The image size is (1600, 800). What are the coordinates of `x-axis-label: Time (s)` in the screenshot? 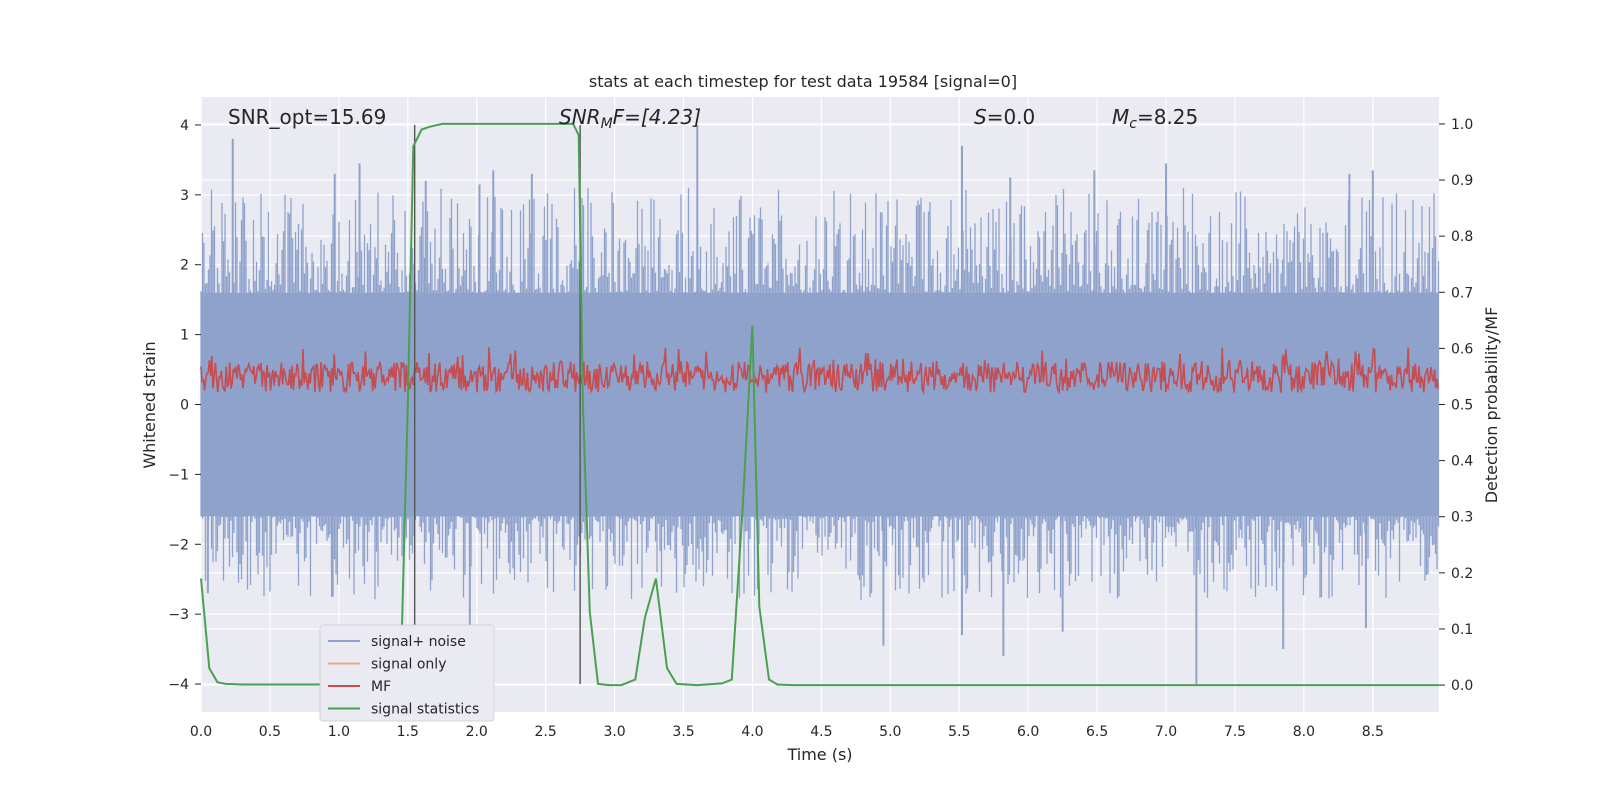 It's located at (819, 754).